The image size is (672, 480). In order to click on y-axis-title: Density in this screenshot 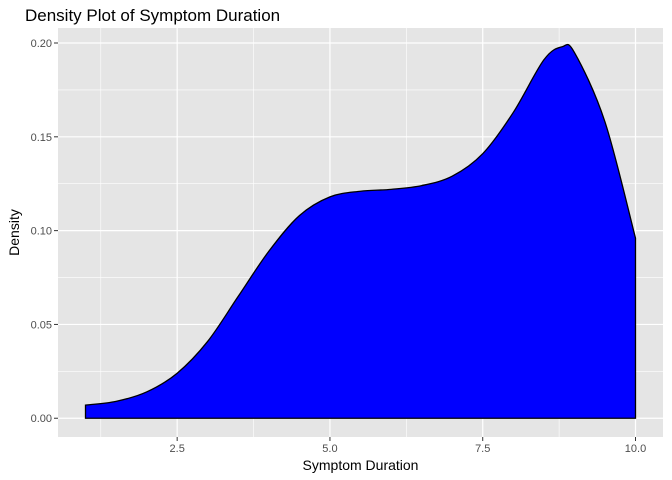, I will do `click(14, 232)`.